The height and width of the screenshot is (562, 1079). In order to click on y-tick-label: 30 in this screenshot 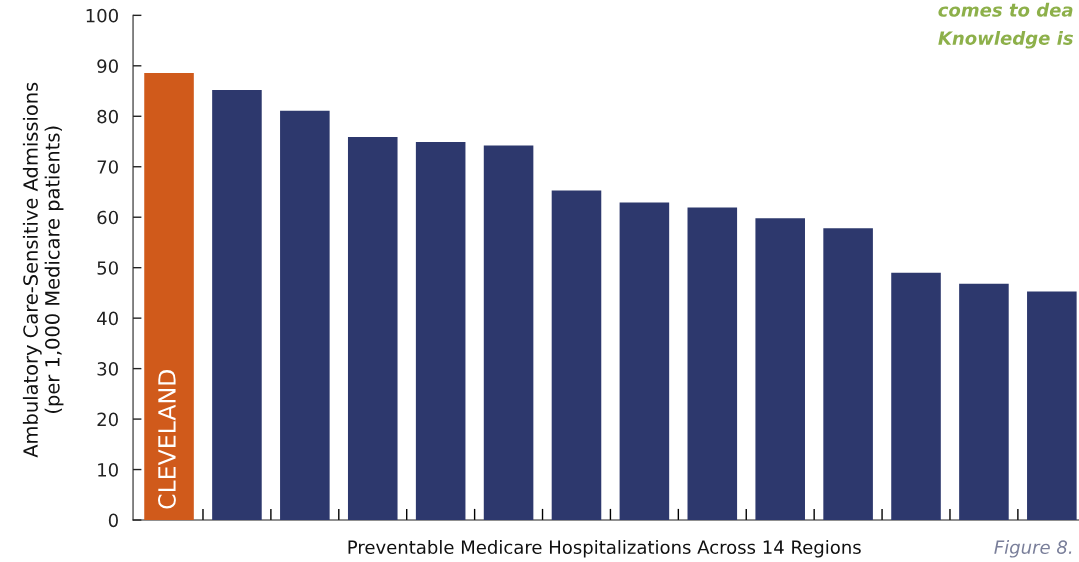, I will do `click(107, 369)`.